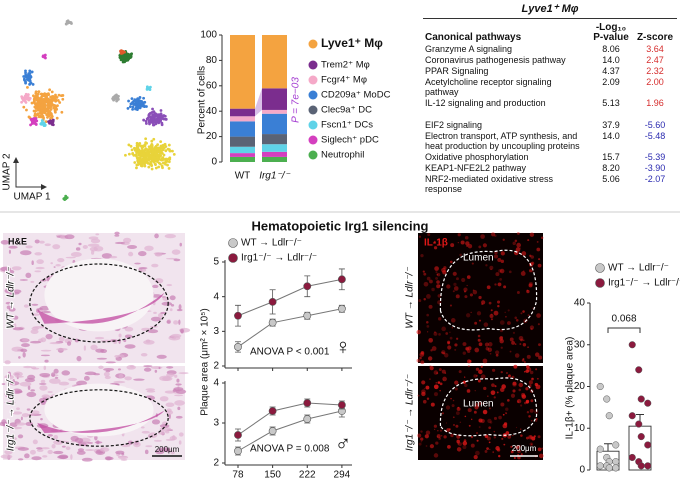 The height and width of the screenshot is (496, 680). I want to click on data-point, so click(639, 370).